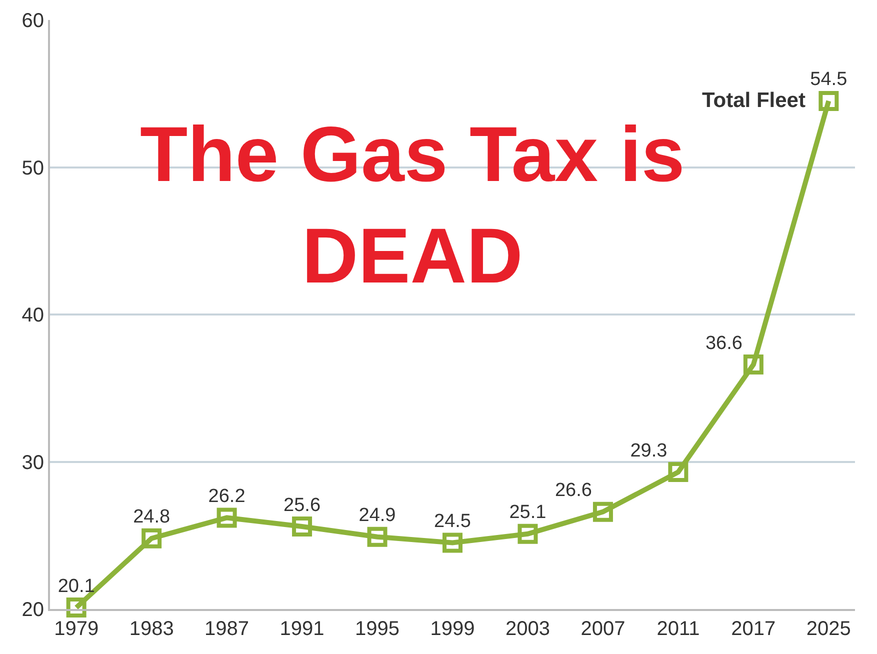  Describe the element at coordinates (302, 629) in the screenshot. I see `x-tick-label: 1991` at that location.